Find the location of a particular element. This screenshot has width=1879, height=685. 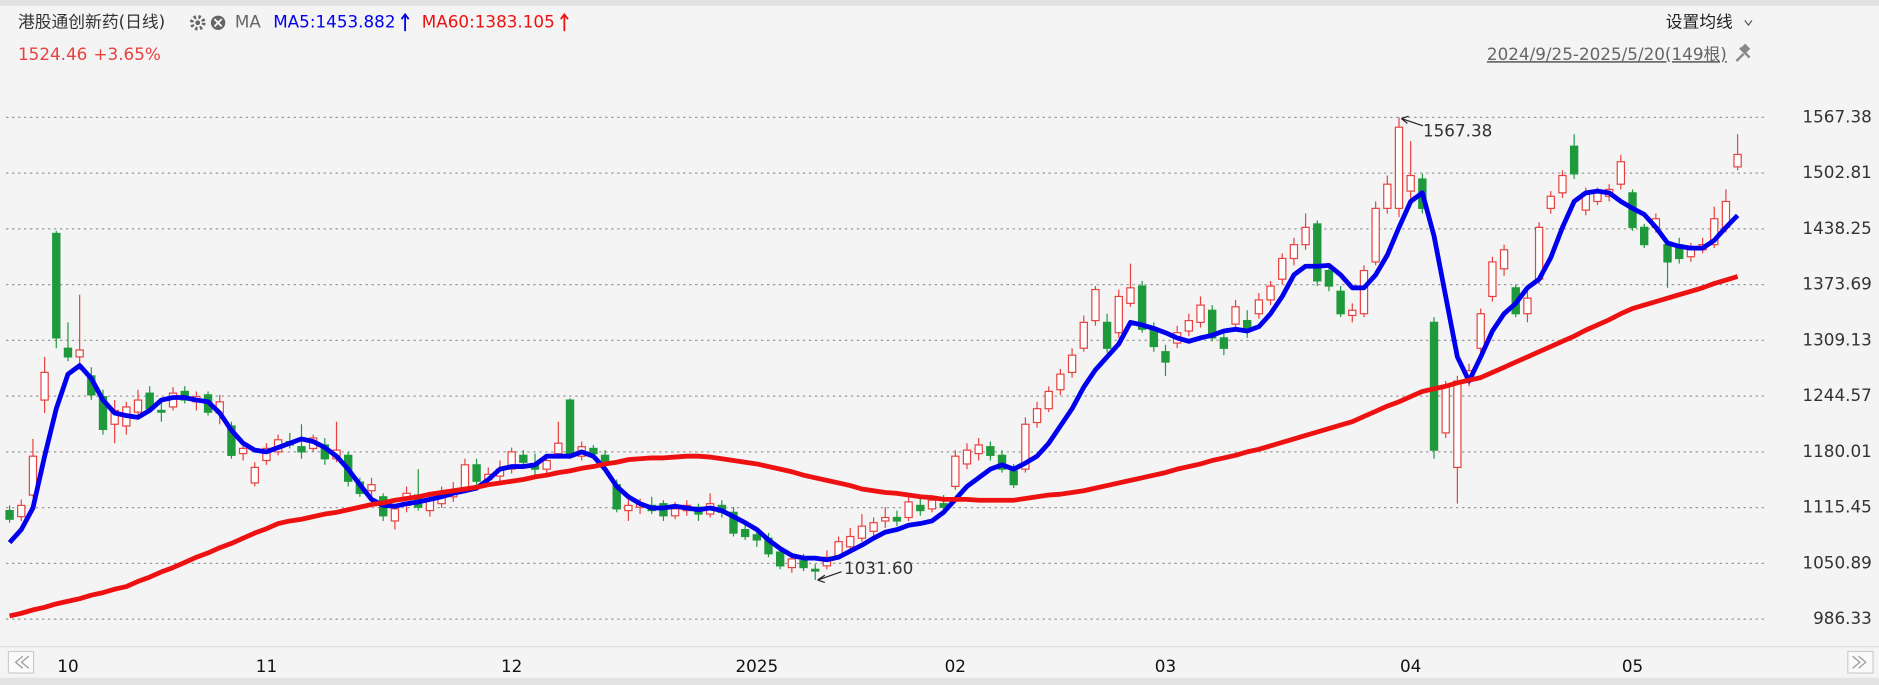

close-icon is located at coordinates (218, 22).